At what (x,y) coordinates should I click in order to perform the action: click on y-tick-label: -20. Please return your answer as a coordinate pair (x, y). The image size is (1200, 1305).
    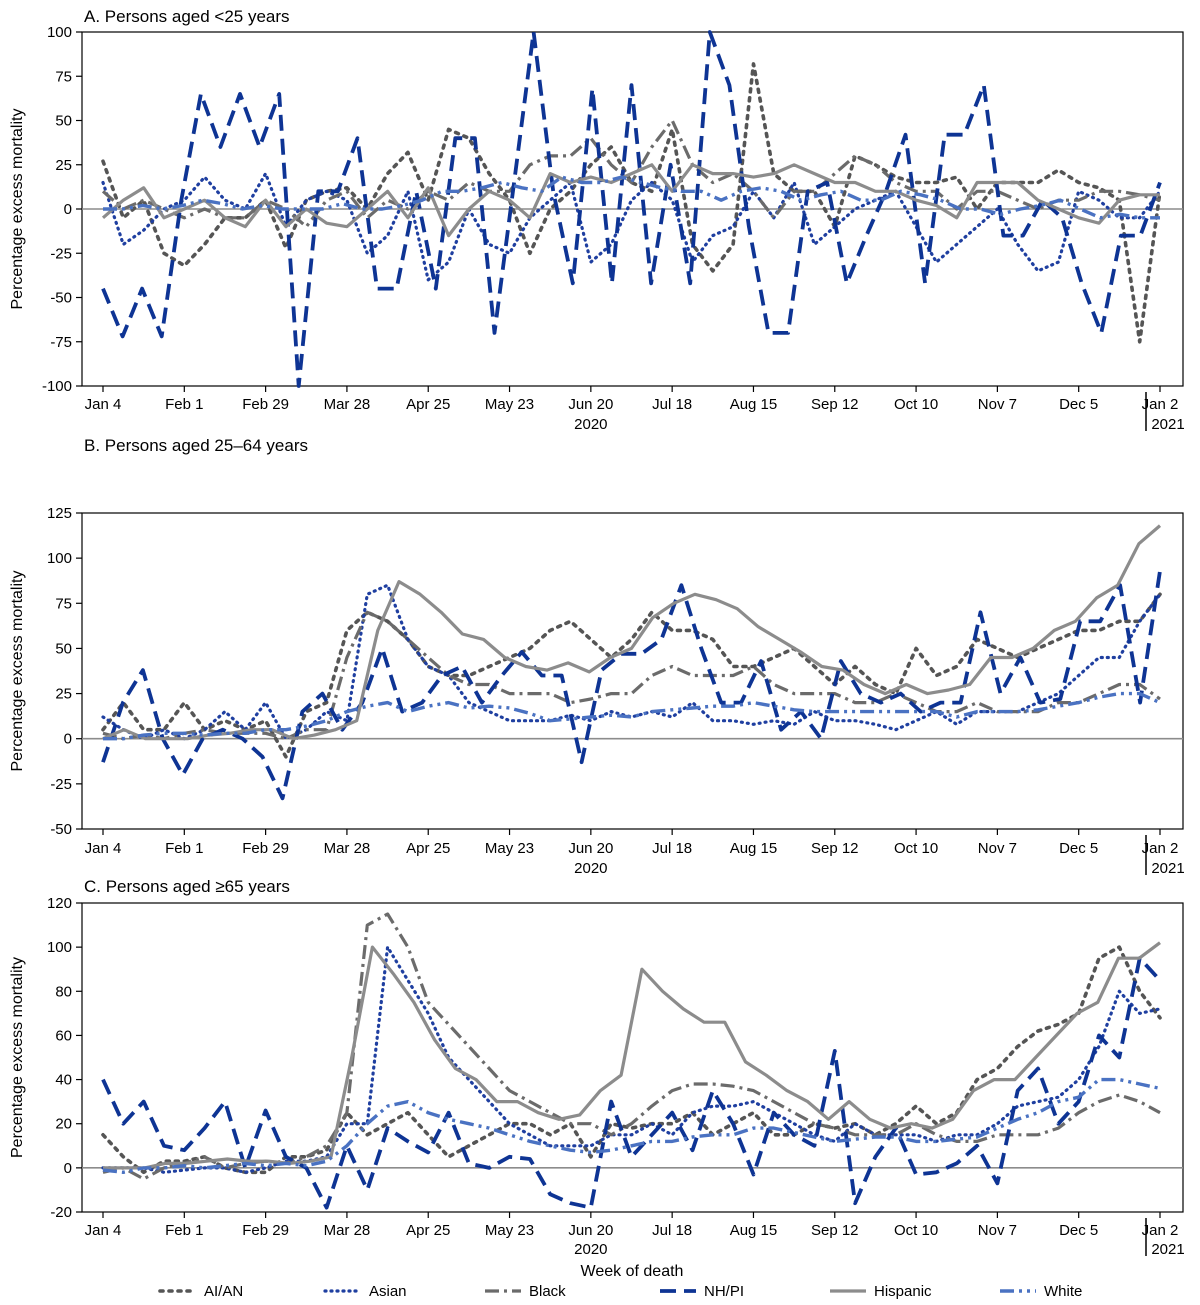
    Looking at the image, I should click on (61, 1212).